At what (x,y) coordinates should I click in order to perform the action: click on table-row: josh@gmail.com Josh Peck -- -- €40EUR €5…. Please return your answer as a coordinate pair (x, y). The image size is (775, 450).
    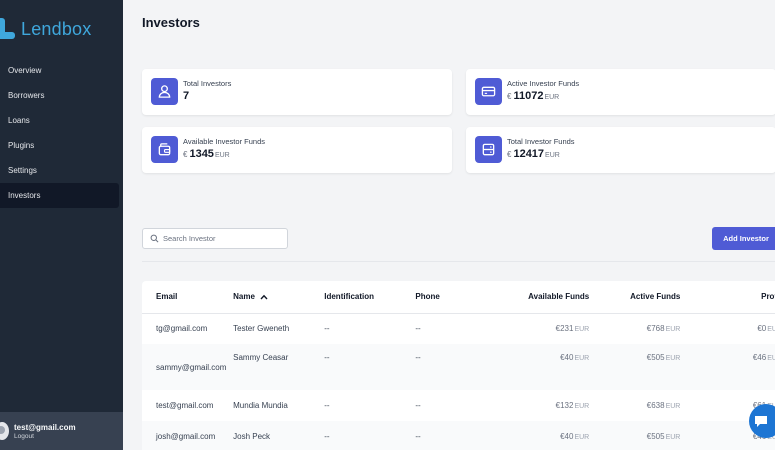
    Looking at the image, I should click on (458, 435).